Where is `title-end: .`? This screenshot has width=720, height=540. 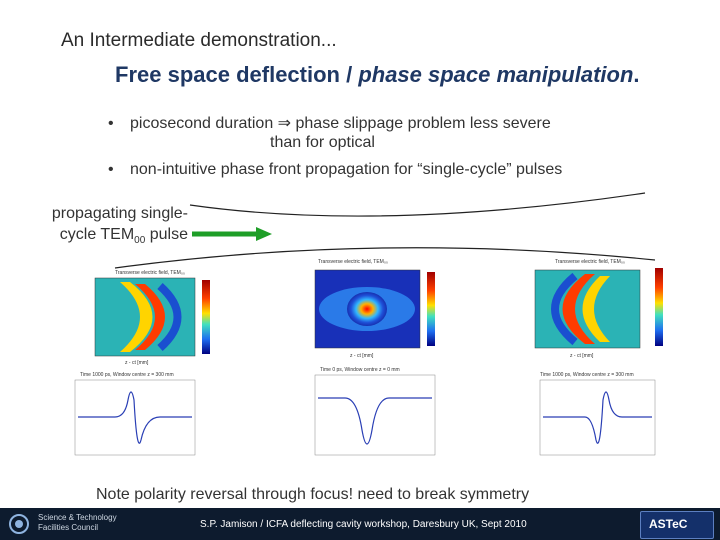 title-end: . is located at coordinates (636, 74).